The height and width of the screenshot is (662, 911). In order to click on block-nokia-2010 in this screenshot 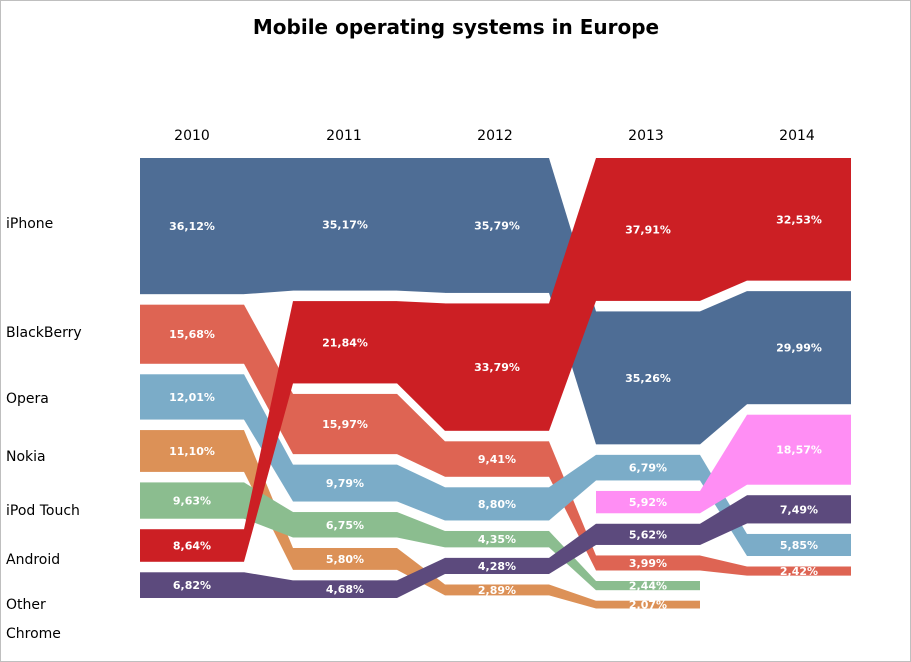, I will do `click(192, 451)`.